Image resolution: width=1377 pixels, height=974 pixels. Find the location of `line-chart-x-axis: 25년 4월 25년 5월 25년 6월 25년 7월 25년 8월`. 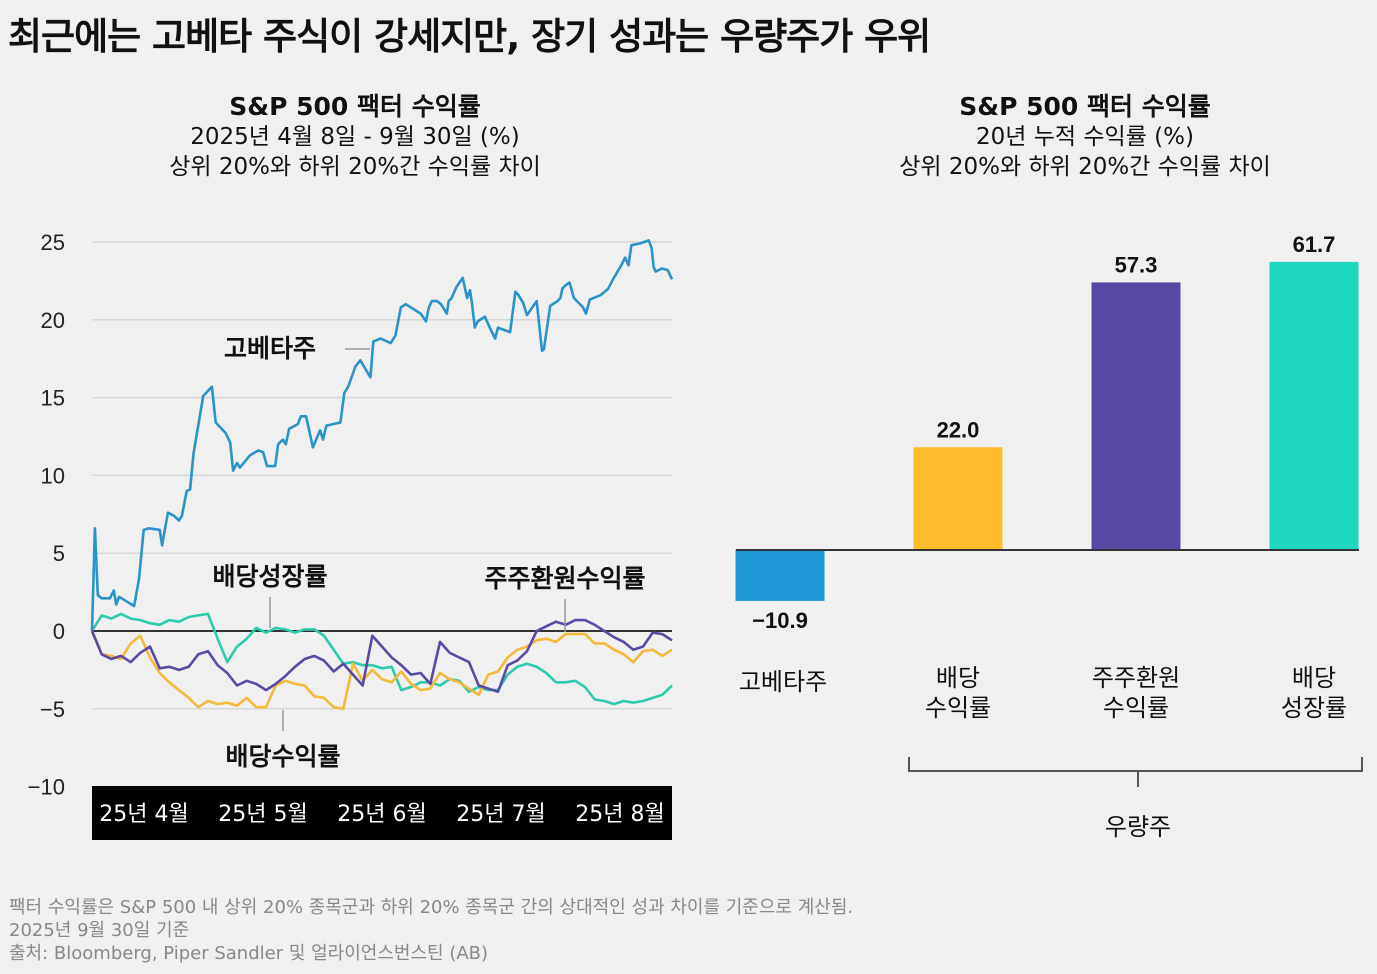

line-chart-x-axis: 25년 4월 25년 5월 25년 6월 25년 7월 25년 8월 is located at coordinates (382, 813).